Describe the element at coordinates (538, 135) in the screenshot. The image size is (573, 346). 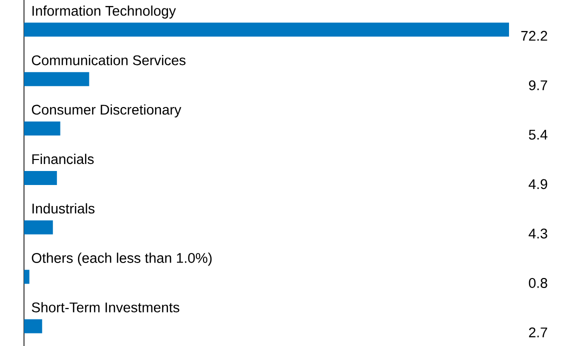
I see `data-label: 5.4` at that location.